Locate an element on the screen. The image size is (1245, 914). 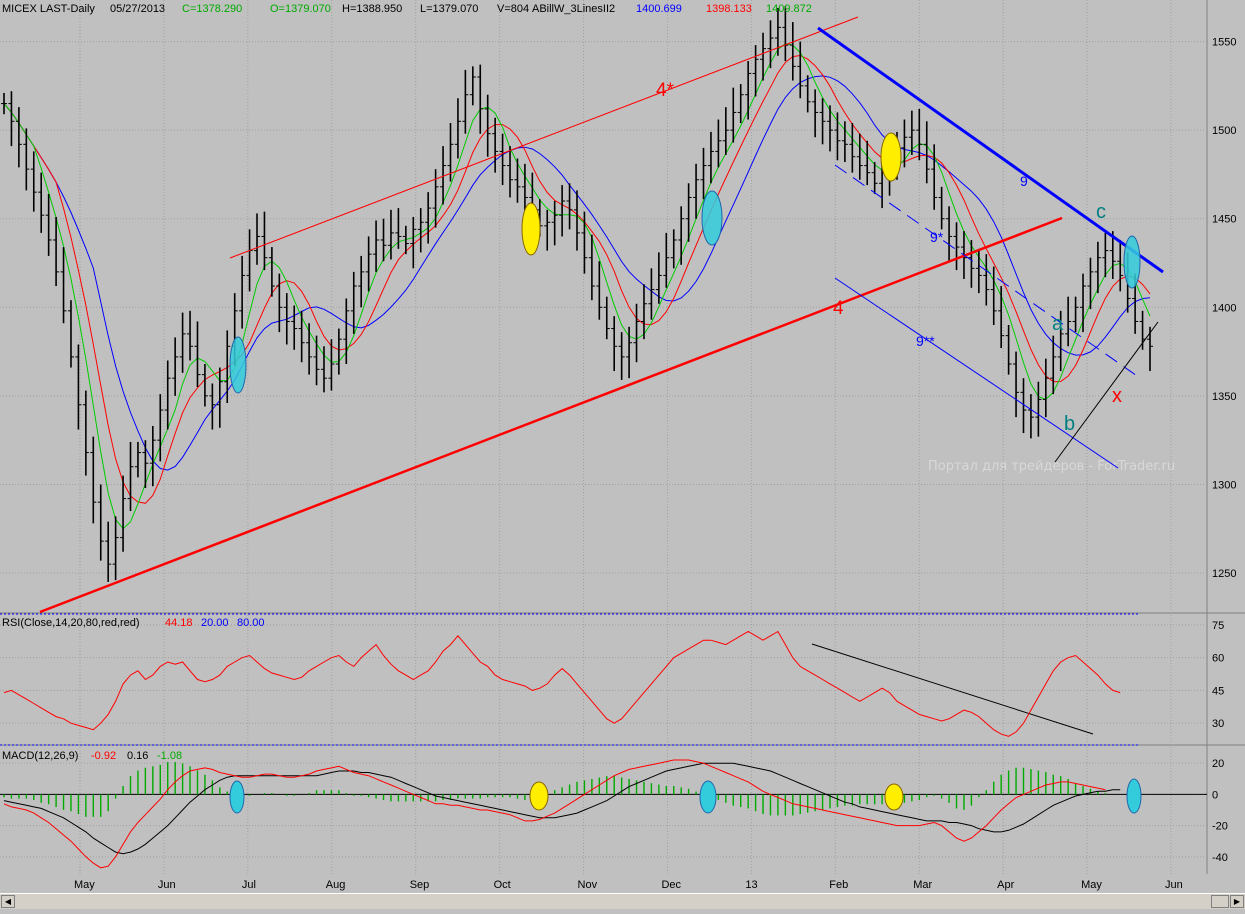
label-b: b is located at coordinates (1069, 424).